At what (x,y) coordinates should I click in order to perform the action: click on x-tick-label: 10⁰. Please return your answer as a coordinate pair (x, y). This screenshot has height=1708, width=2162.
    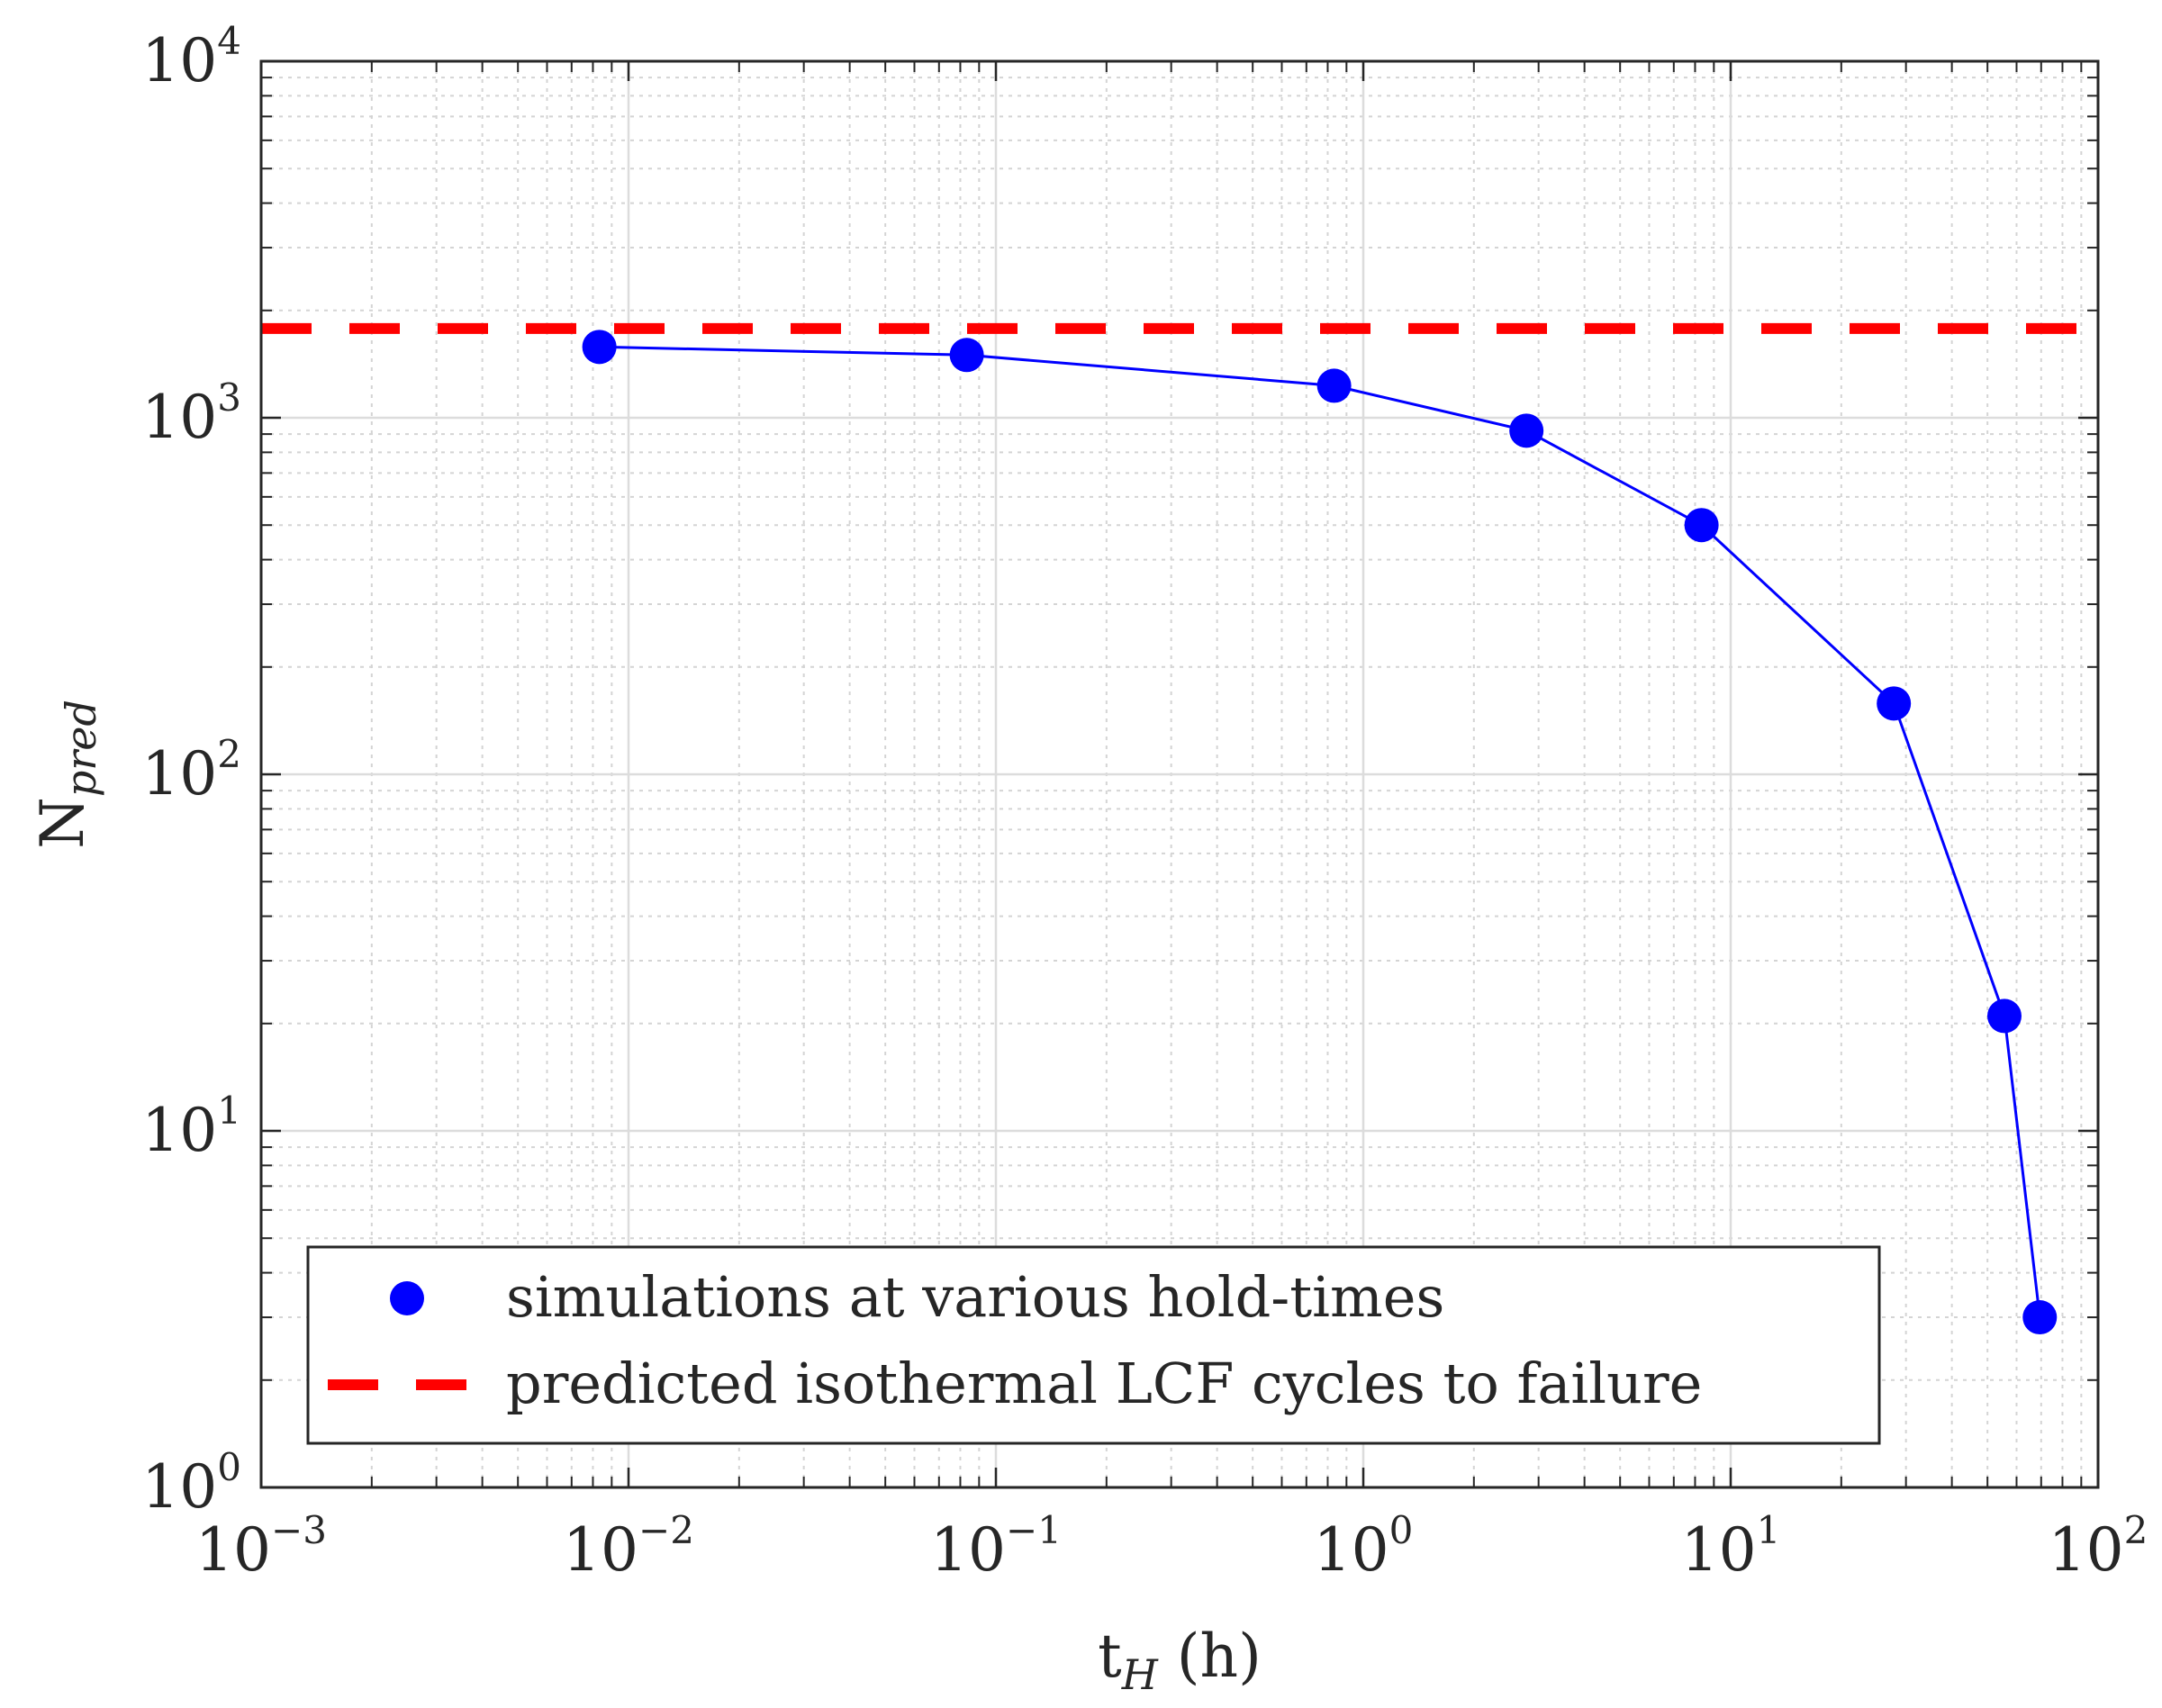
    Looking at the image, I should click on (1364, 1546).